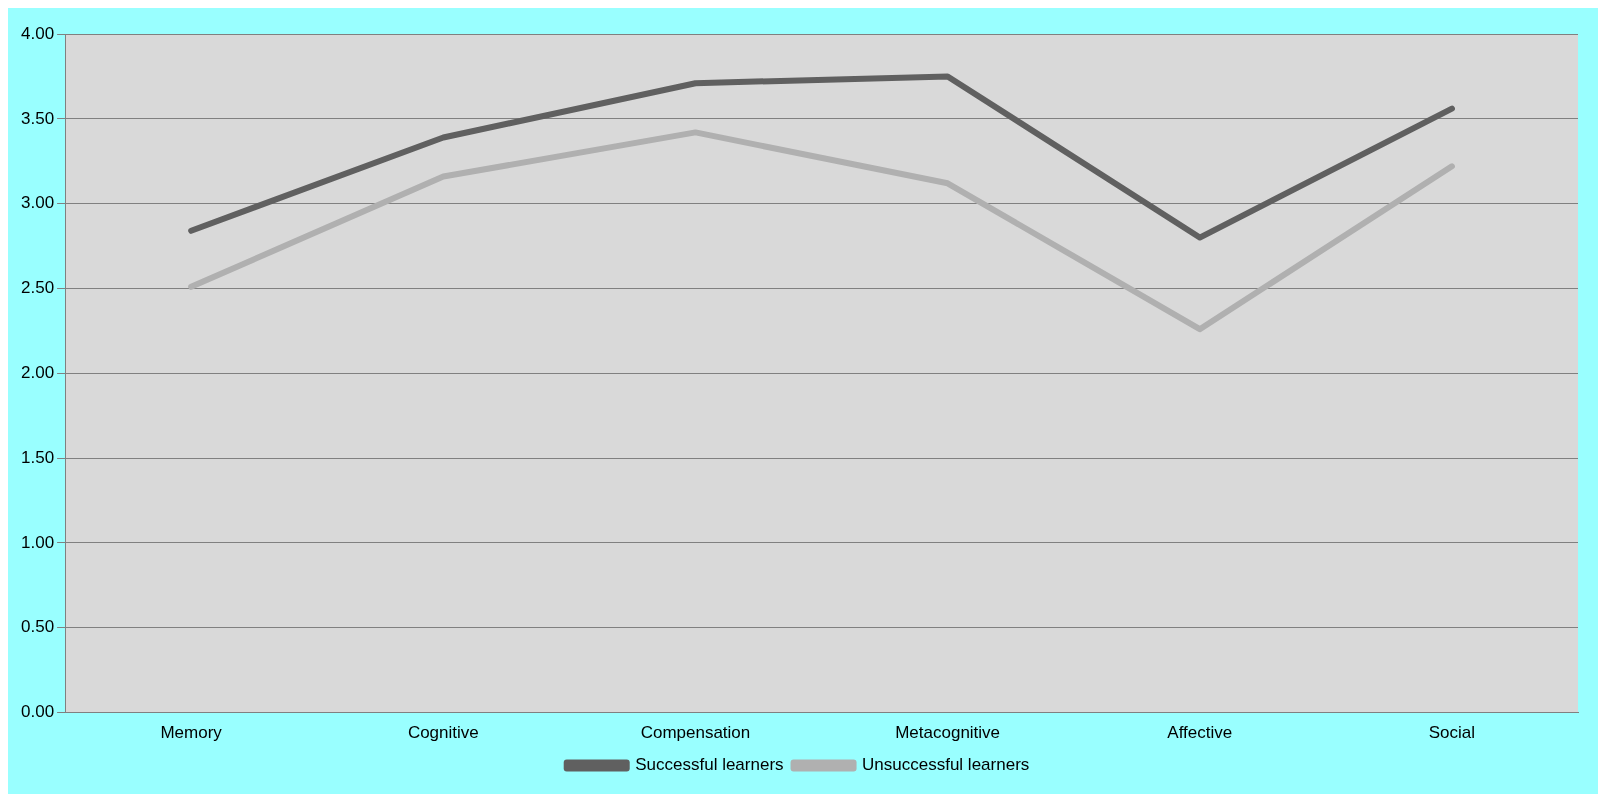 The height and width of the screenshot is (802, 1606). What do you see at coordinates (37, 712) in the screenshot?
I see `y-tick-label: 0.00` at bounding box center [37, 712].